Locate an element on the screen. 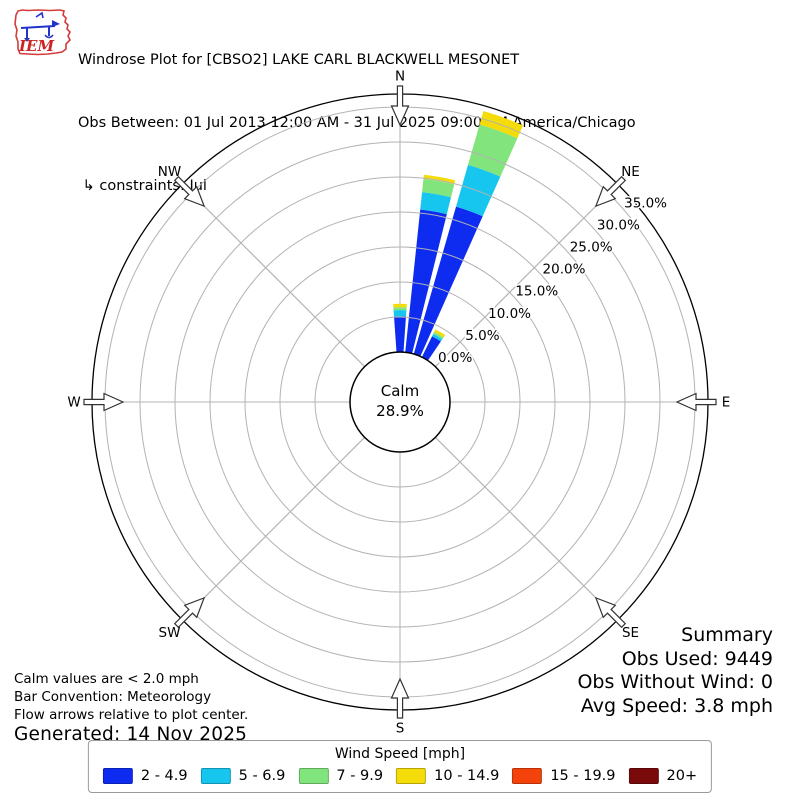 This screenshot has width=800, height=800. flow-arrows-note: Flow arrows relative to plot center. is located at coordinates (131, 715).